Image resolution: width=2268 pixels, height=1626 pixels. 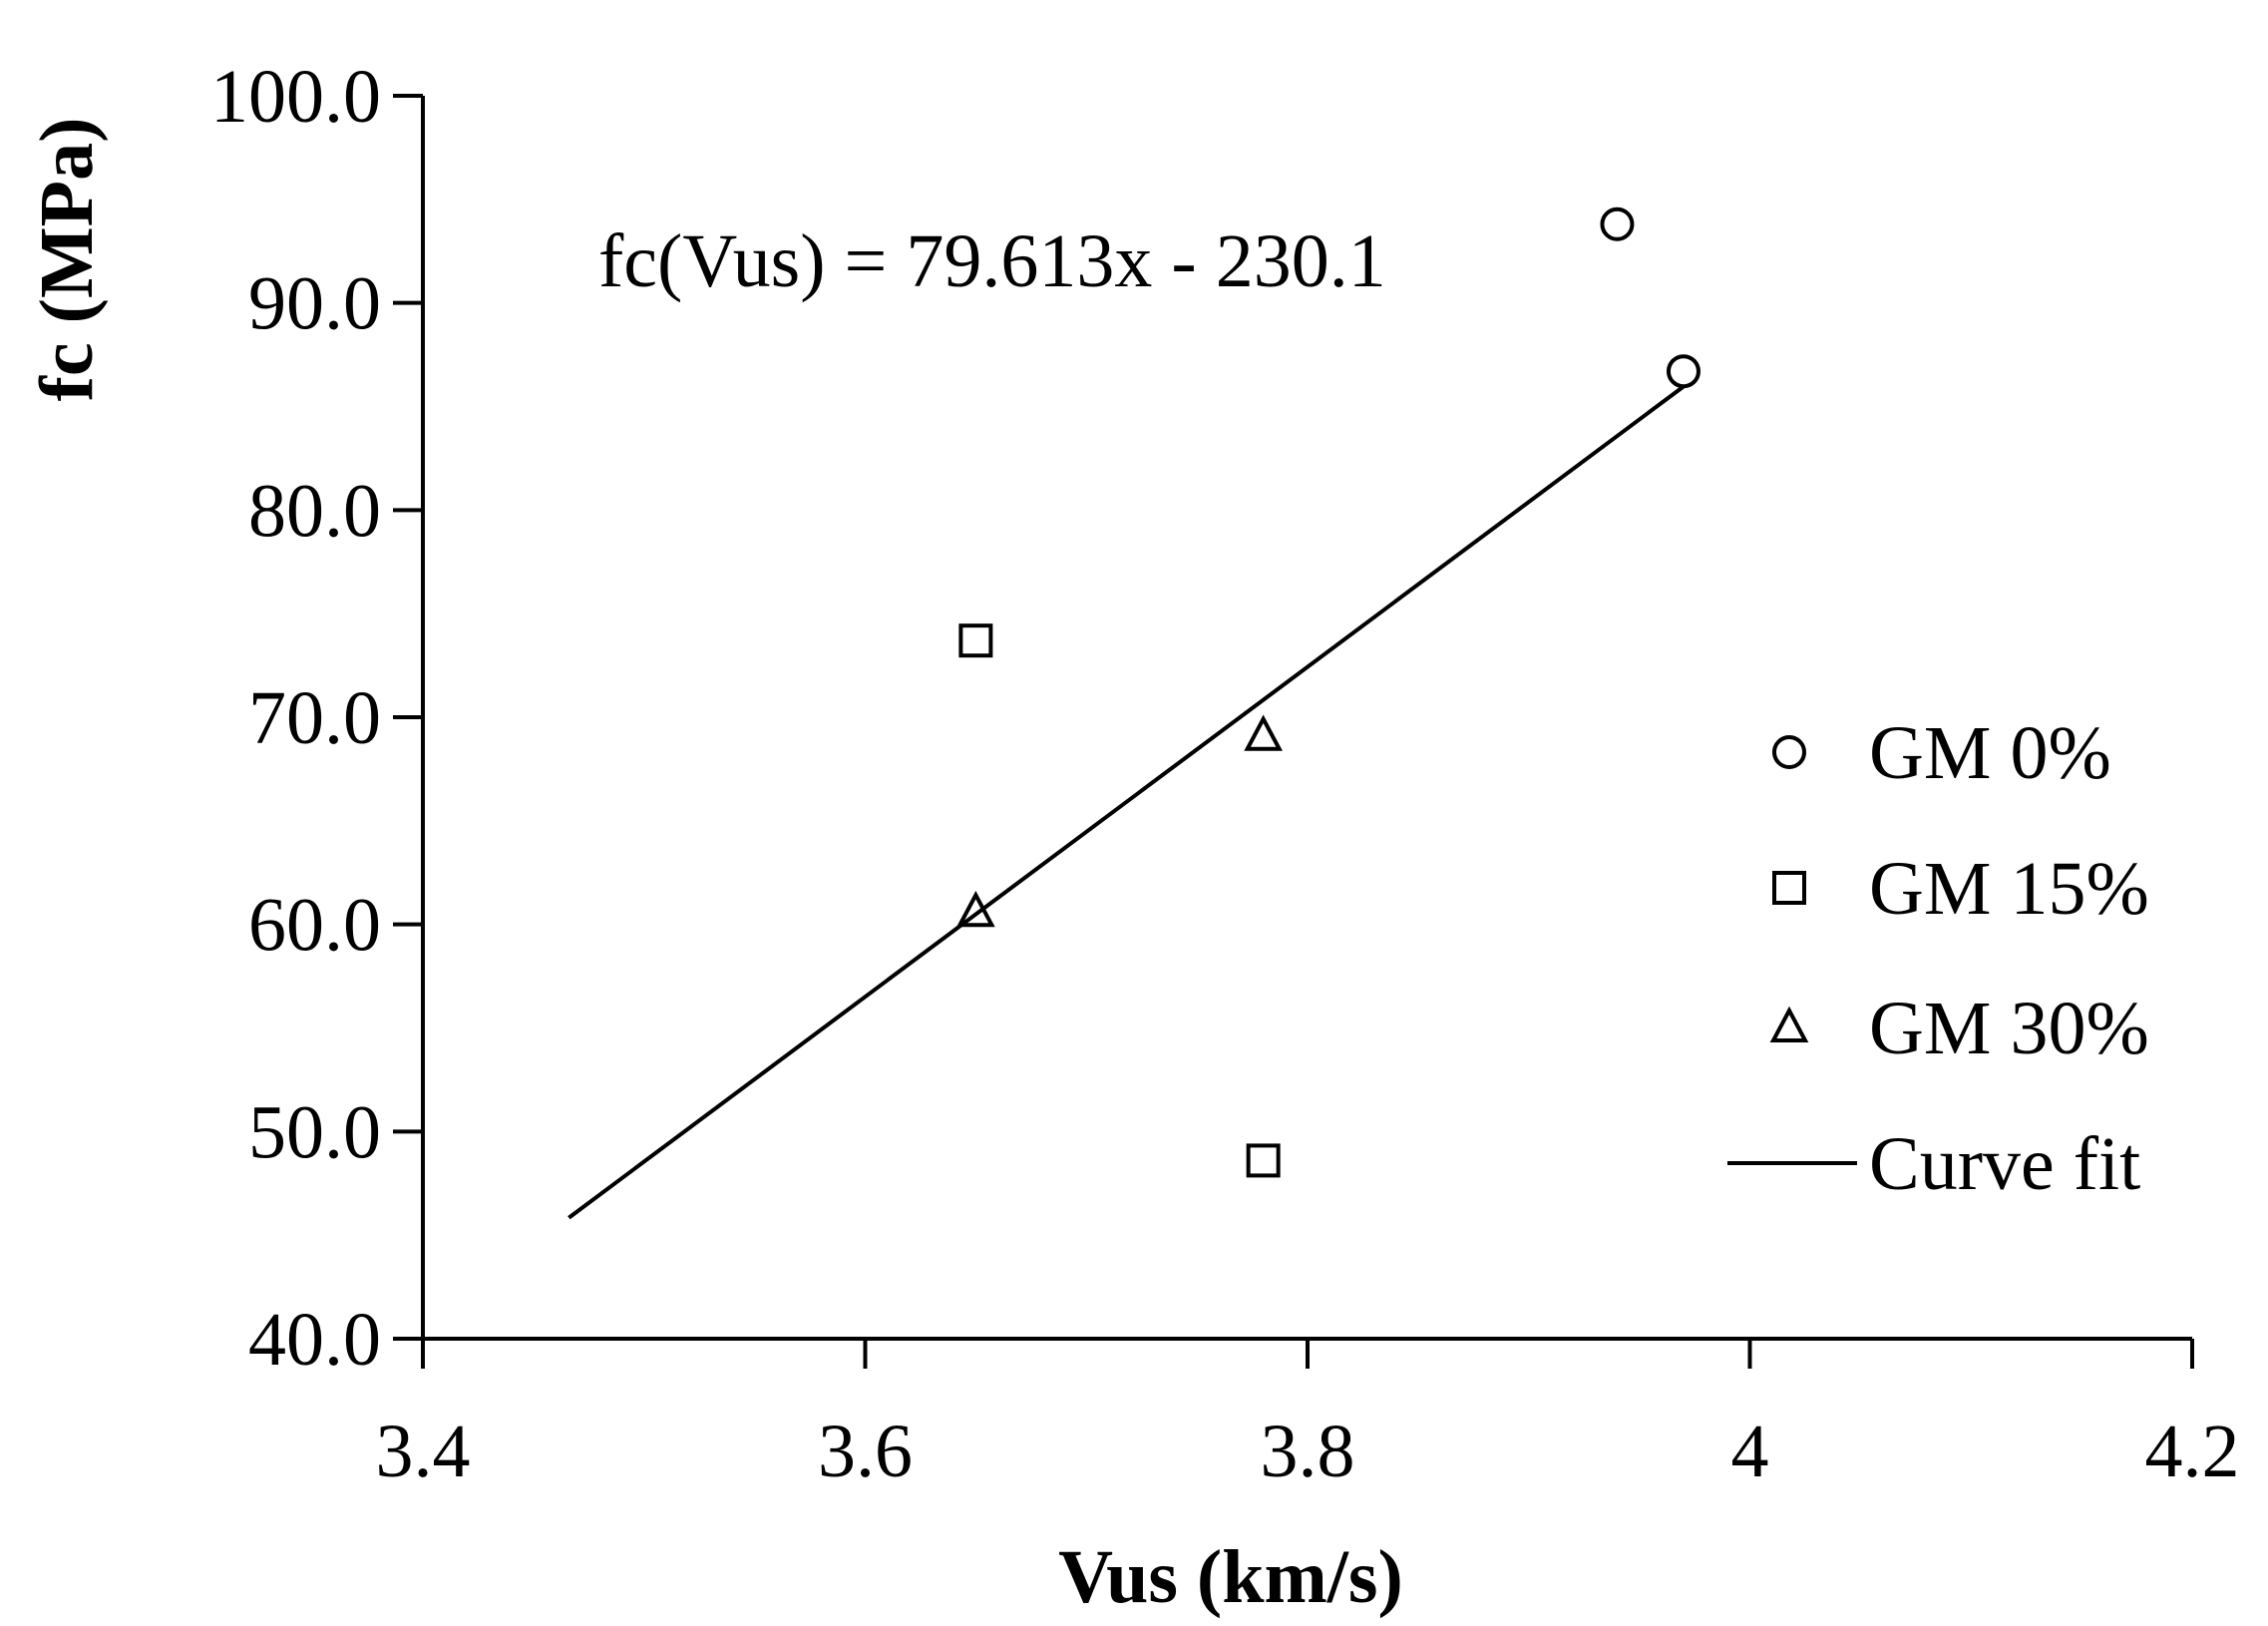 What do you see at coordinates (992, 261) in the screenshot?
I see `fit-equation: fc(Vus) = 79.613x - 230.1` at bounding box center [992, 261].